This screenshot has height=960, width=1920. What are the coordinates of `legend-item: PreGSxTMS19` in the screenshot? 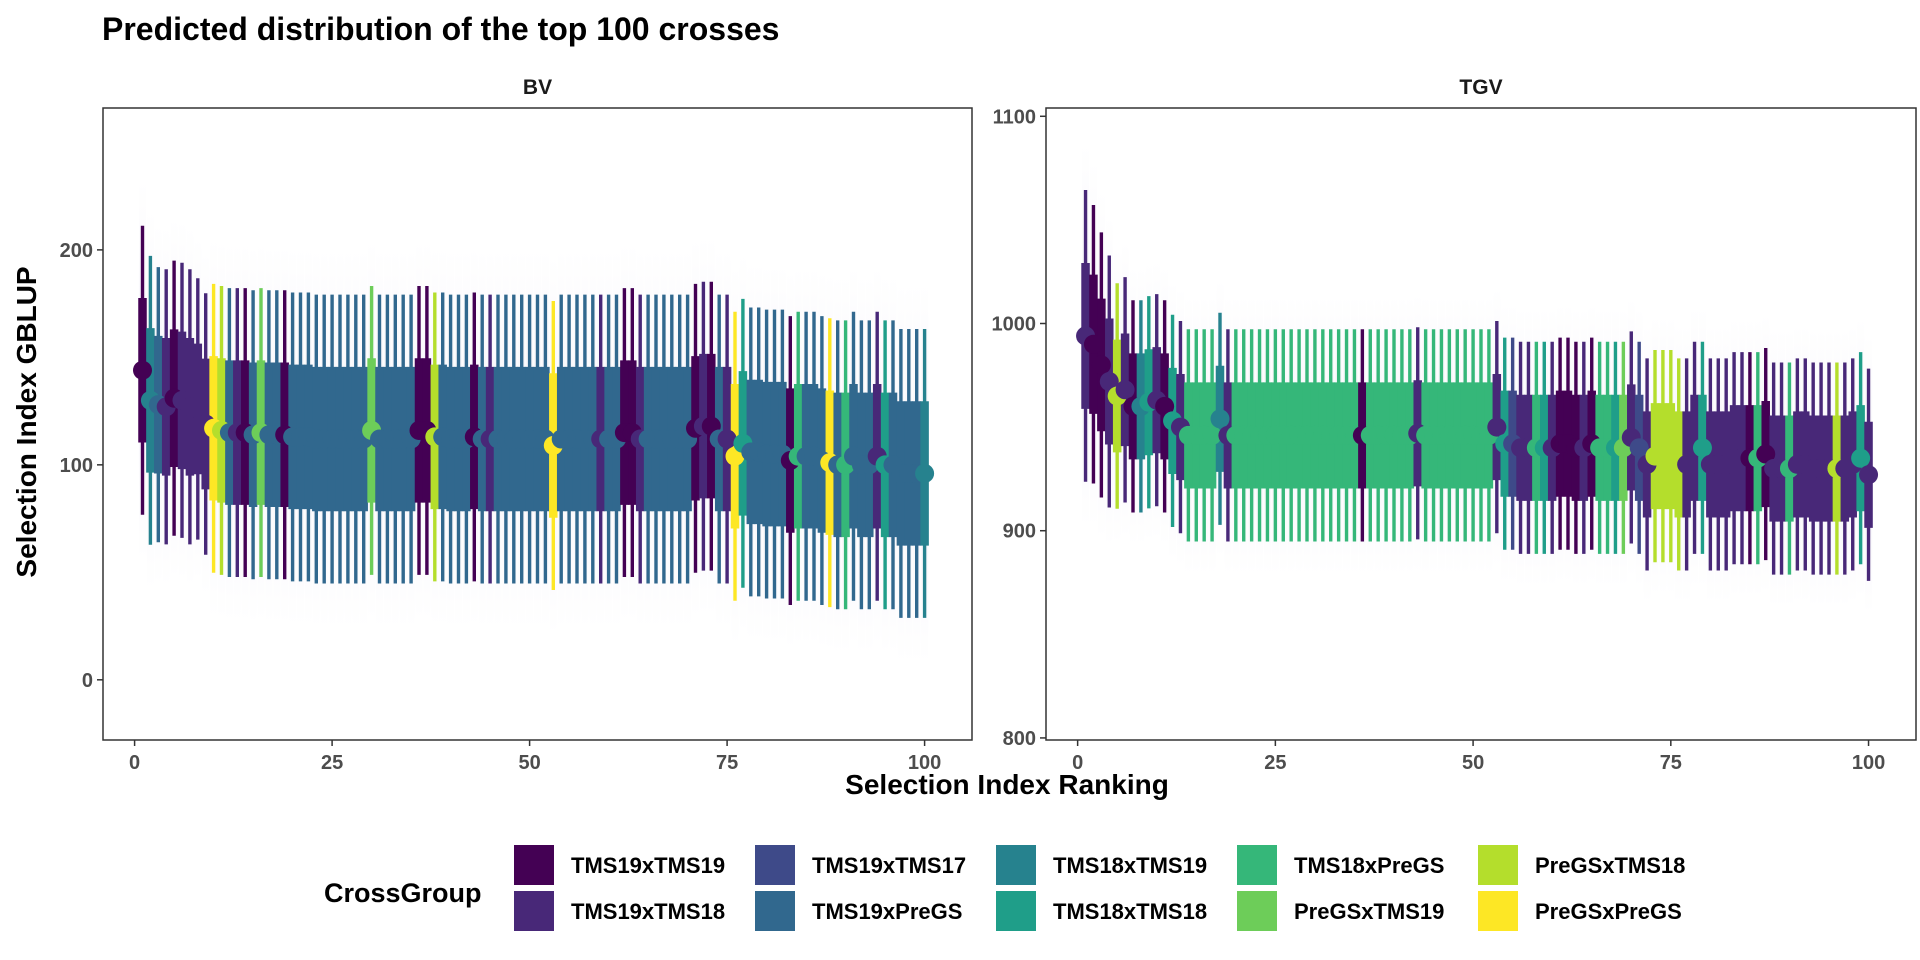 It's located at (1340, 911).